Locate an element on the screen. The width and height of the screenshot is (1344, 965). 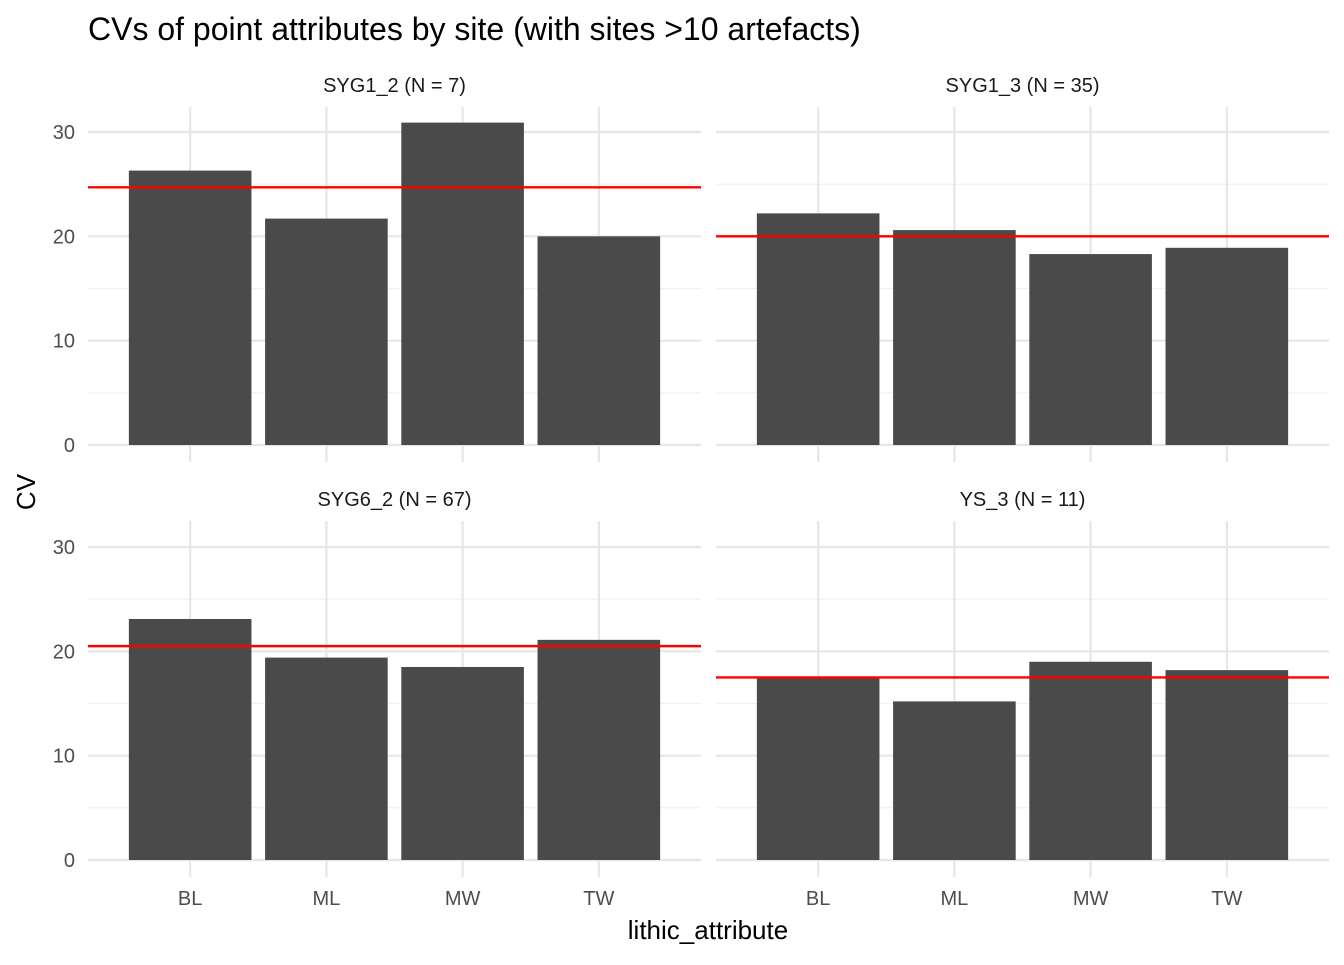
y-axis-title: CV is located at coordinates (26, 491).